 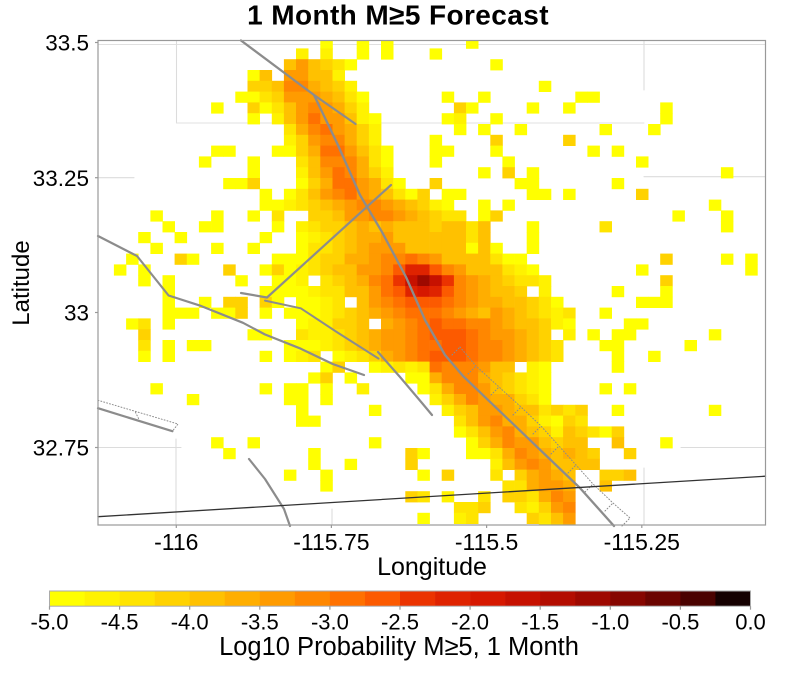 I want to click on svg-text: -115.25, so click(x=642, y=542).